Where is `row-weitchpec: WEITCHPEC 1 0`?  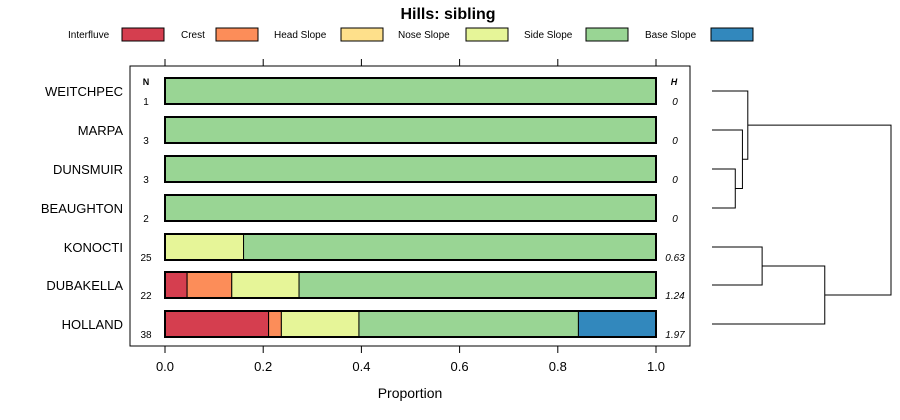
row-weitchpec: WEITCHPEC 1 0 is located at coordinates (361, 92).